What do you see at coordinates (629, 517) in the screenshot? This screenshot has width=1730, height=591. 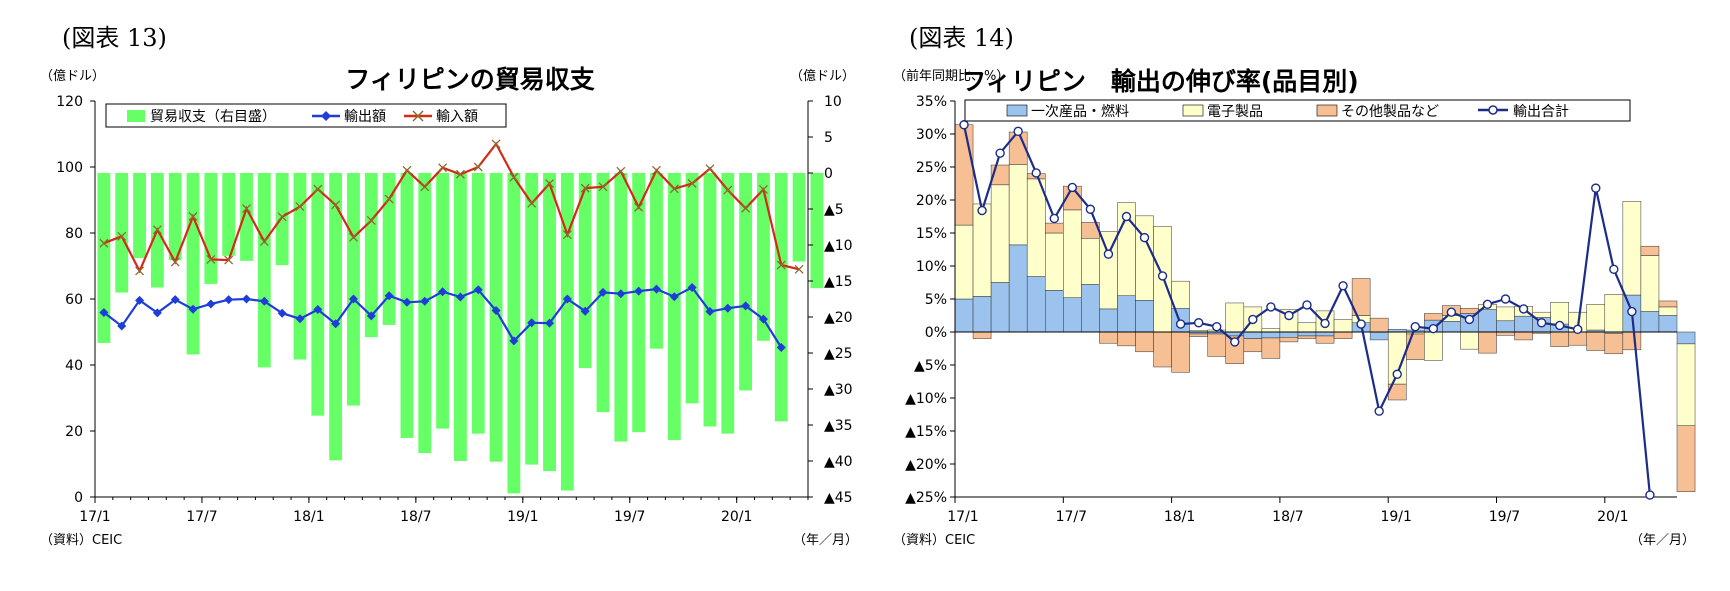 I see `x-tick-label: 19/7` at bounding box center [629, 517].